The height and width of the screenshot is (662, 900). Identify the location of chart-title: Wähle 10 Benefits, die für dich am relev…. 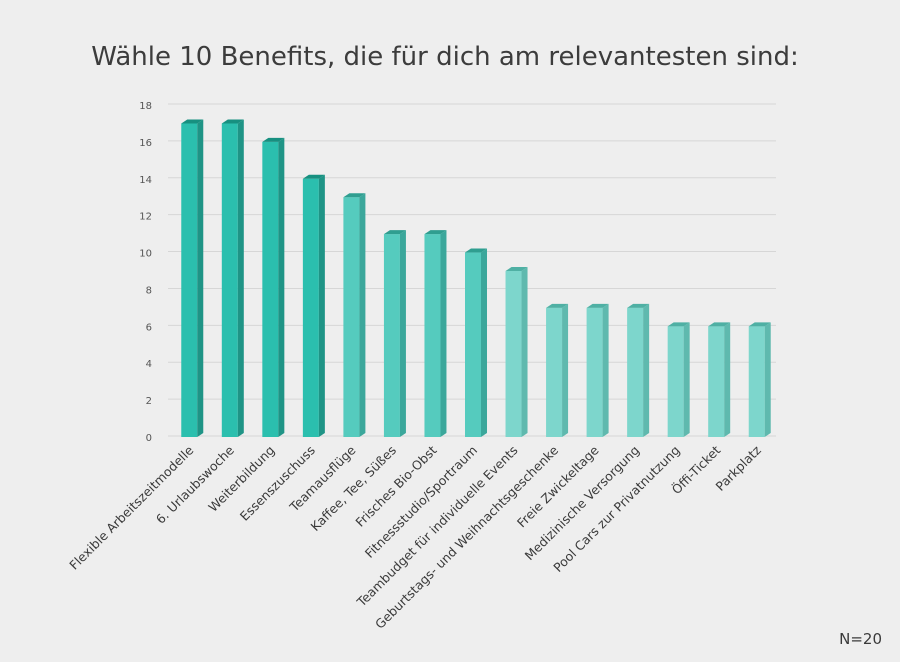
(445, 57).